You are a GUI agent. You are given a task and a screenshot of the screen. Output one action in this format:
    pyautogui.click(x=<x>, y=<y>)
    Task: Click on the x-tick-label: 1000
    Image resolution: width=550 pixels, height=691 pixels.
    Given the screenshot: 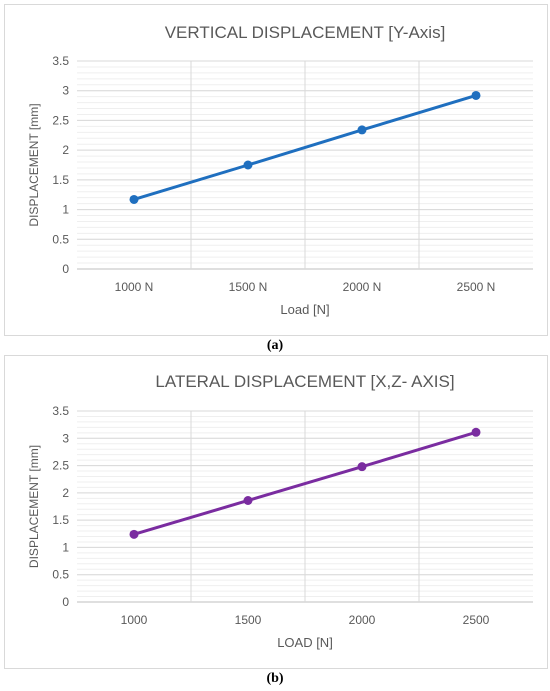 What is the action you would take?
    pyautogui.click(x=134, y=620)
    